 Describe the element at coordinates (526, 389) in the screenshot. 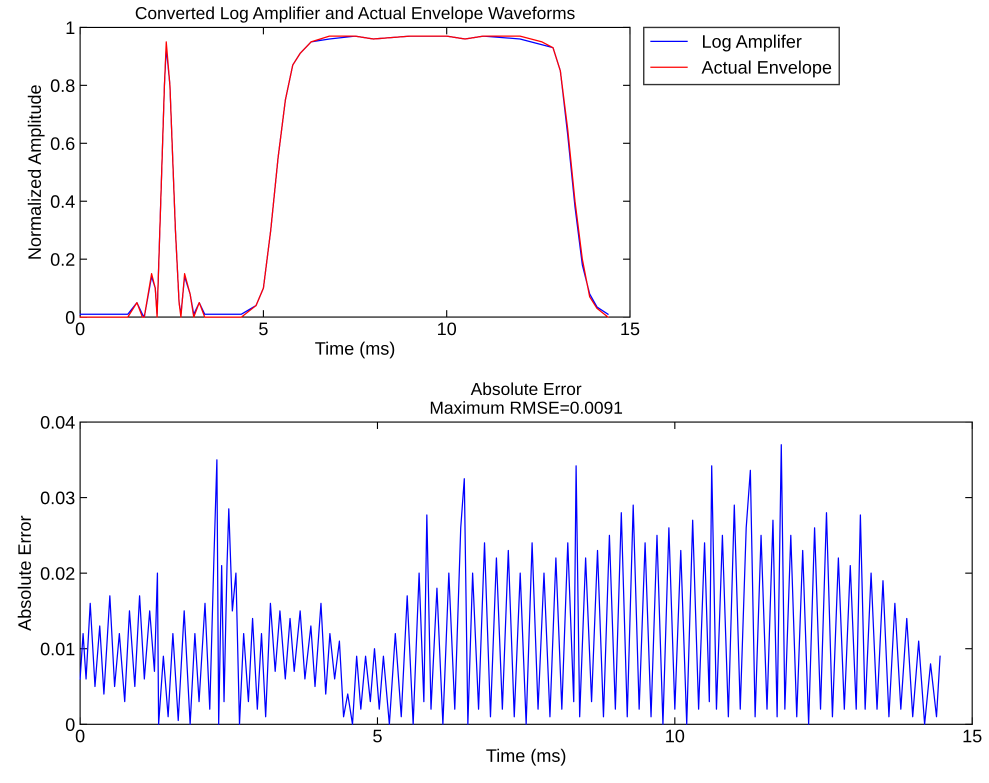

I see `chart-title: Absolute Error` at that location.